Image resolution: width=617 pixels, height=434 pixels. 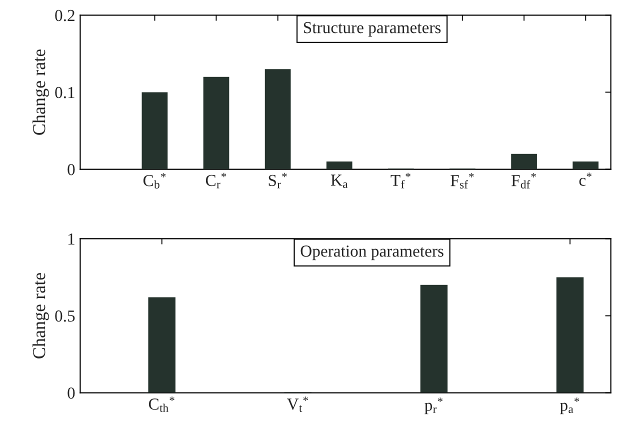 What do you see at coordinates (161, 404) in the screenshot?
I see `x-tick-label: C$_{th}$$^{*}$` at bounding box center [161, 404].